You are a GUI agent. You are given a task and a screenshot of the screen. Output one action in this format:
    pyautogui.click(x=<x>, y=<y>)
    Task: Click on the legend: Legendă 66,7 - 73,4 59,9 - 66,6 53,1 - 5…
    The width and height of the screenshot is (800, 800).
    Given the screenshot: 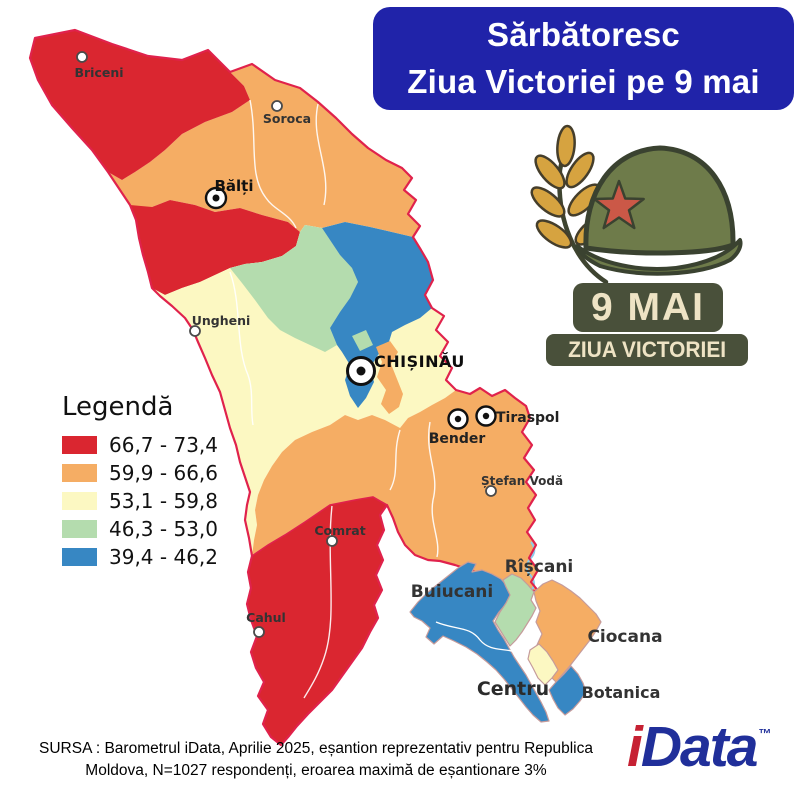 What is the action you would take?
    pyautogui.click(x=140, y=484)
    